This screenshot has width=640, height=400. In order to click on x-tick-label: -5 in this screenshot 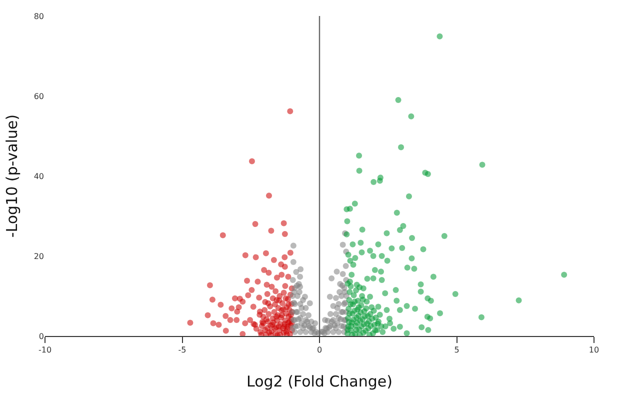, I will do `click(182, 350)`.